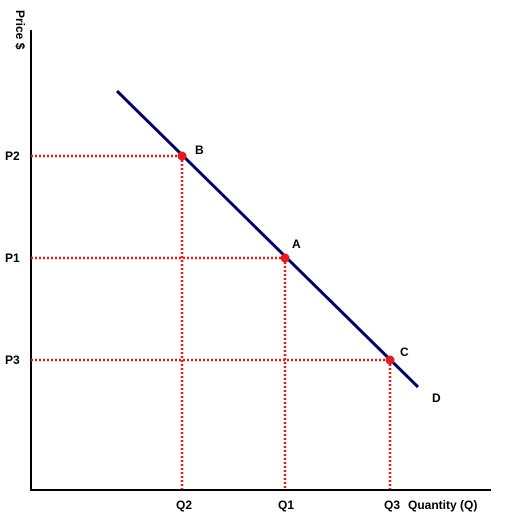 The image size is (520, 520). What do you see at coordinates (436, 398) in the screenshot?
I see `curve-label: D` at bounding box center [436, 398].